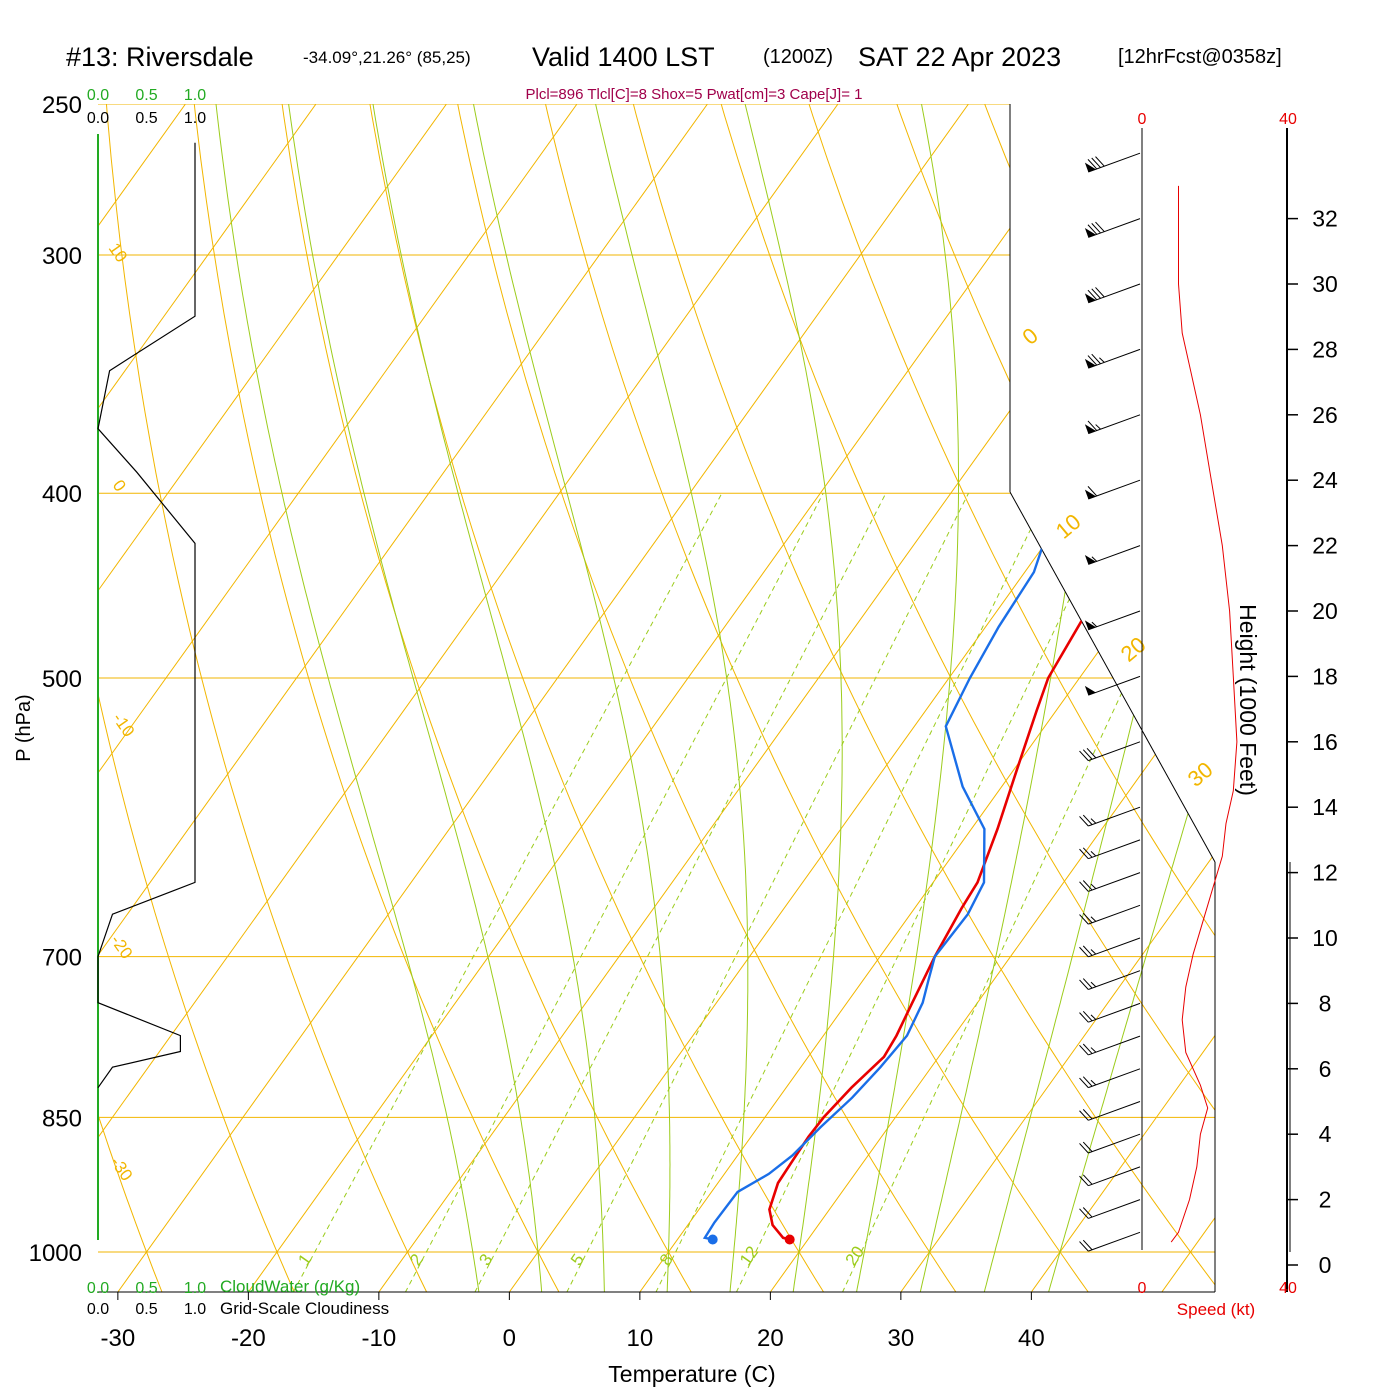 The height and width of the screenshot is (1400, 1400). I want to click on height-tick-label: 26, so click(1325, 415).